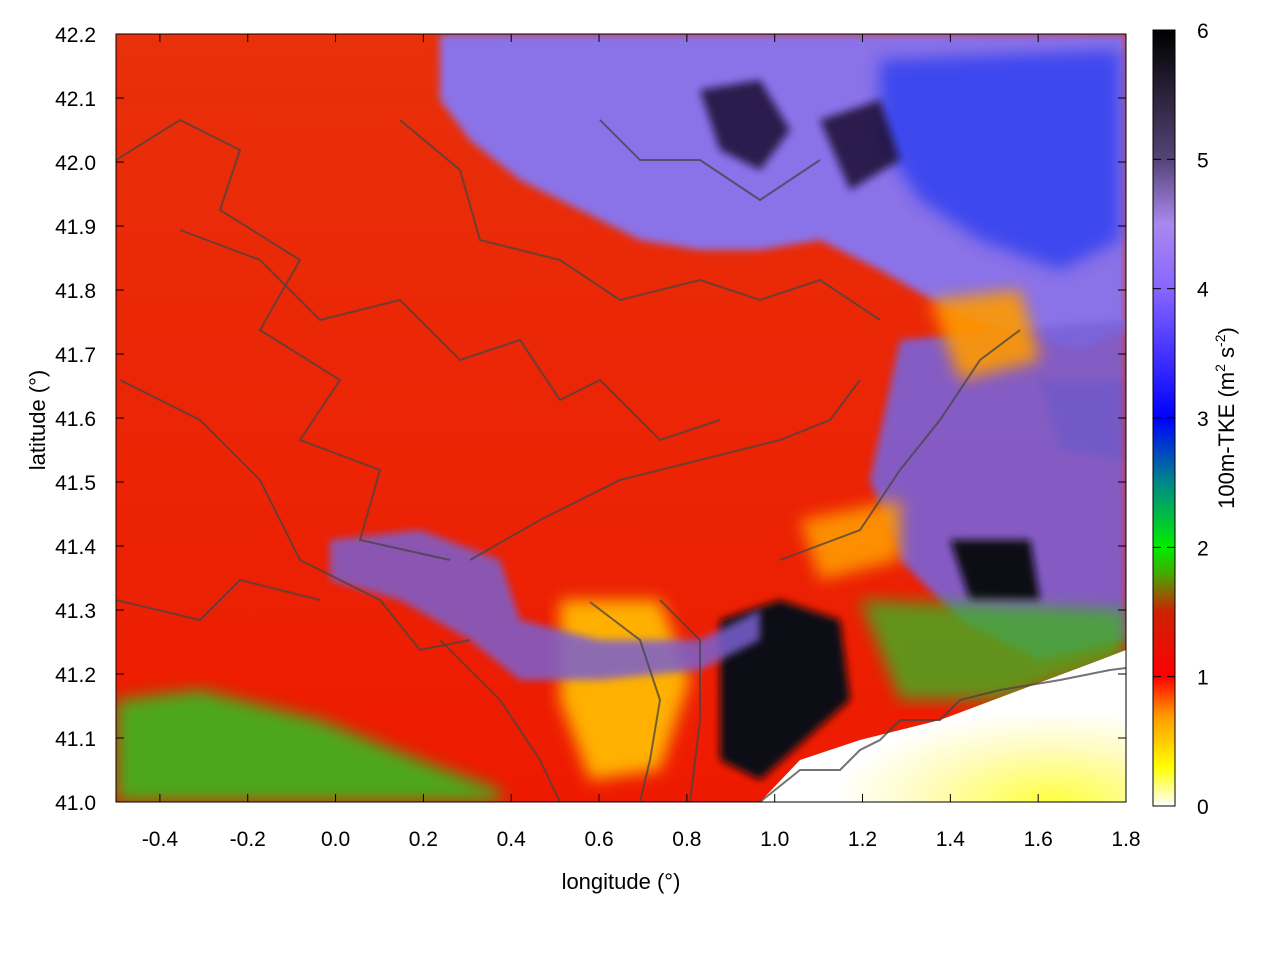 This screenshot has width=1280, height=960. Describe the element at coordinates (1220, 368) in the screenshot. I see `colorbar-label-sup1: 2` at that location.